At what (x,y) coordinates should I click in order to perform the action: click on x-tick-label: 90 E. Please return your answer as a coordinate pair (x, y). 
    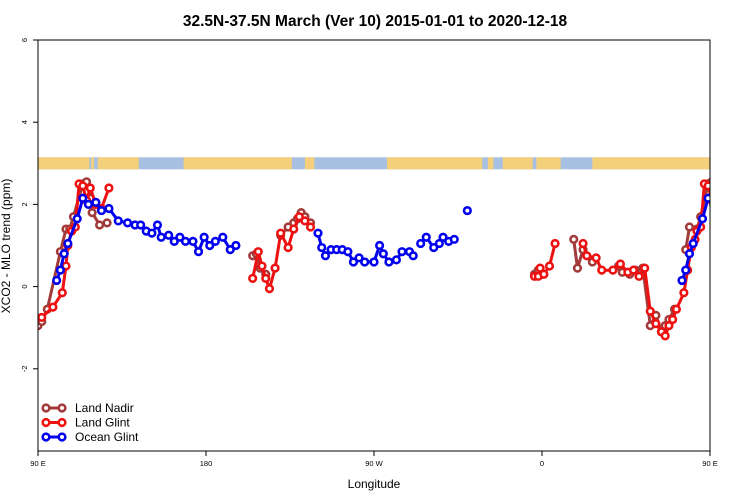
    Looking at the image, I should click on (709, 463).